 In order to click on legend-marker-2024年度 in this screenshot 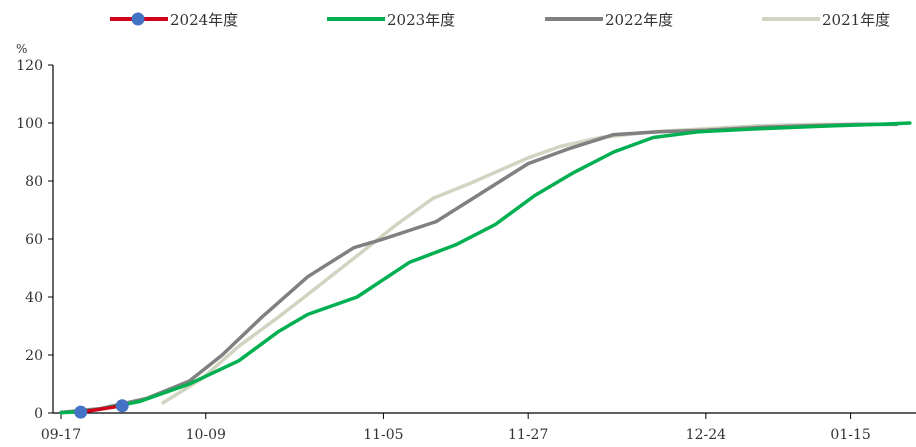, I will do `click(138, 19)`.